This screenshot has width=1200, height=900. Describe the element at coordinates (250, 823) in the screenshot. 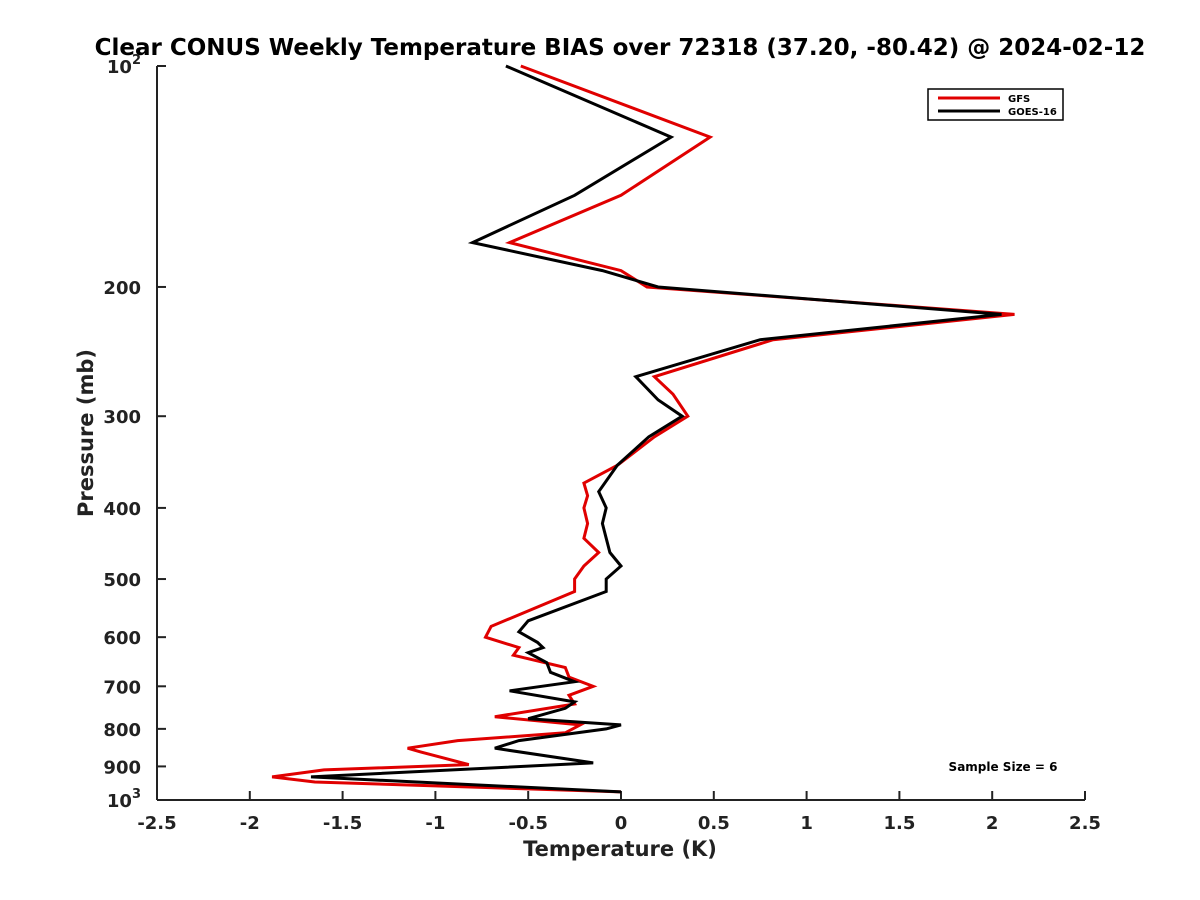

I see `x-tick-label: -2` at that location.